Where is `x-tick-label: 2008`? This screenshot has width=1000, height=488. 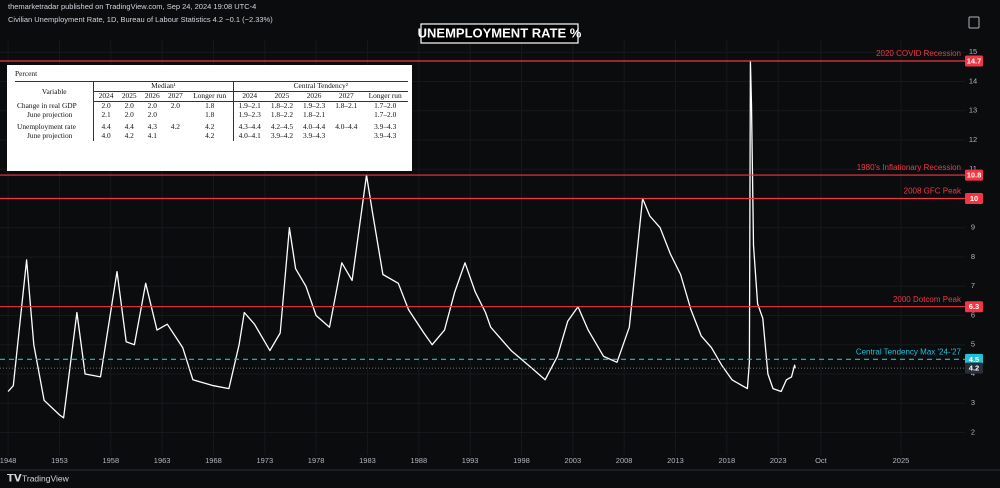
x-tick-label: 2008 is located at coordinates (624, 460).